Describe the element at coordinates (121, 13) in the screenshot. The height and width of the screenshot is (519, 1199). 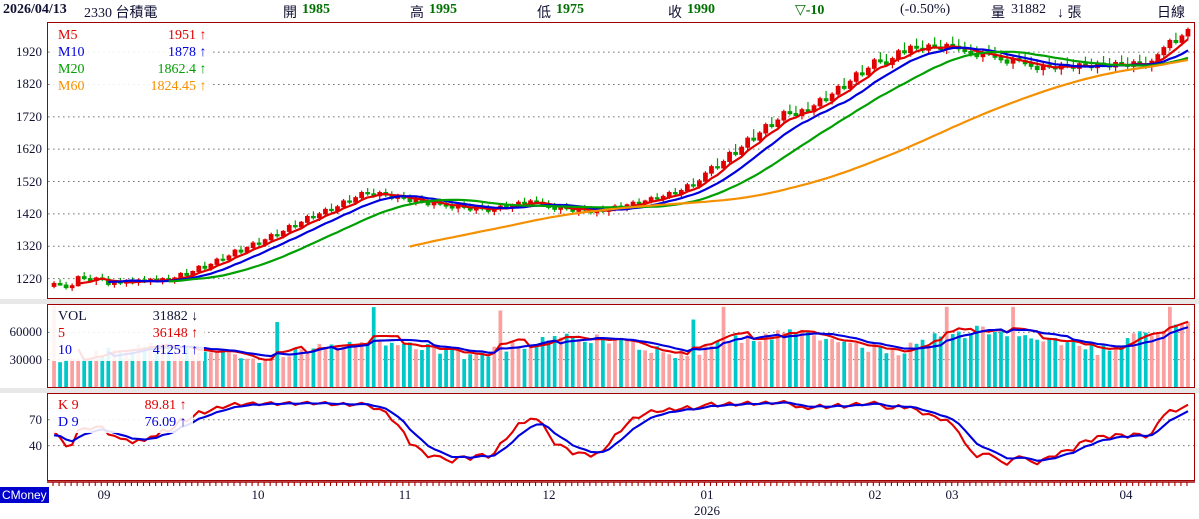
I see `header-symbol: 2330 台積電` at that location.